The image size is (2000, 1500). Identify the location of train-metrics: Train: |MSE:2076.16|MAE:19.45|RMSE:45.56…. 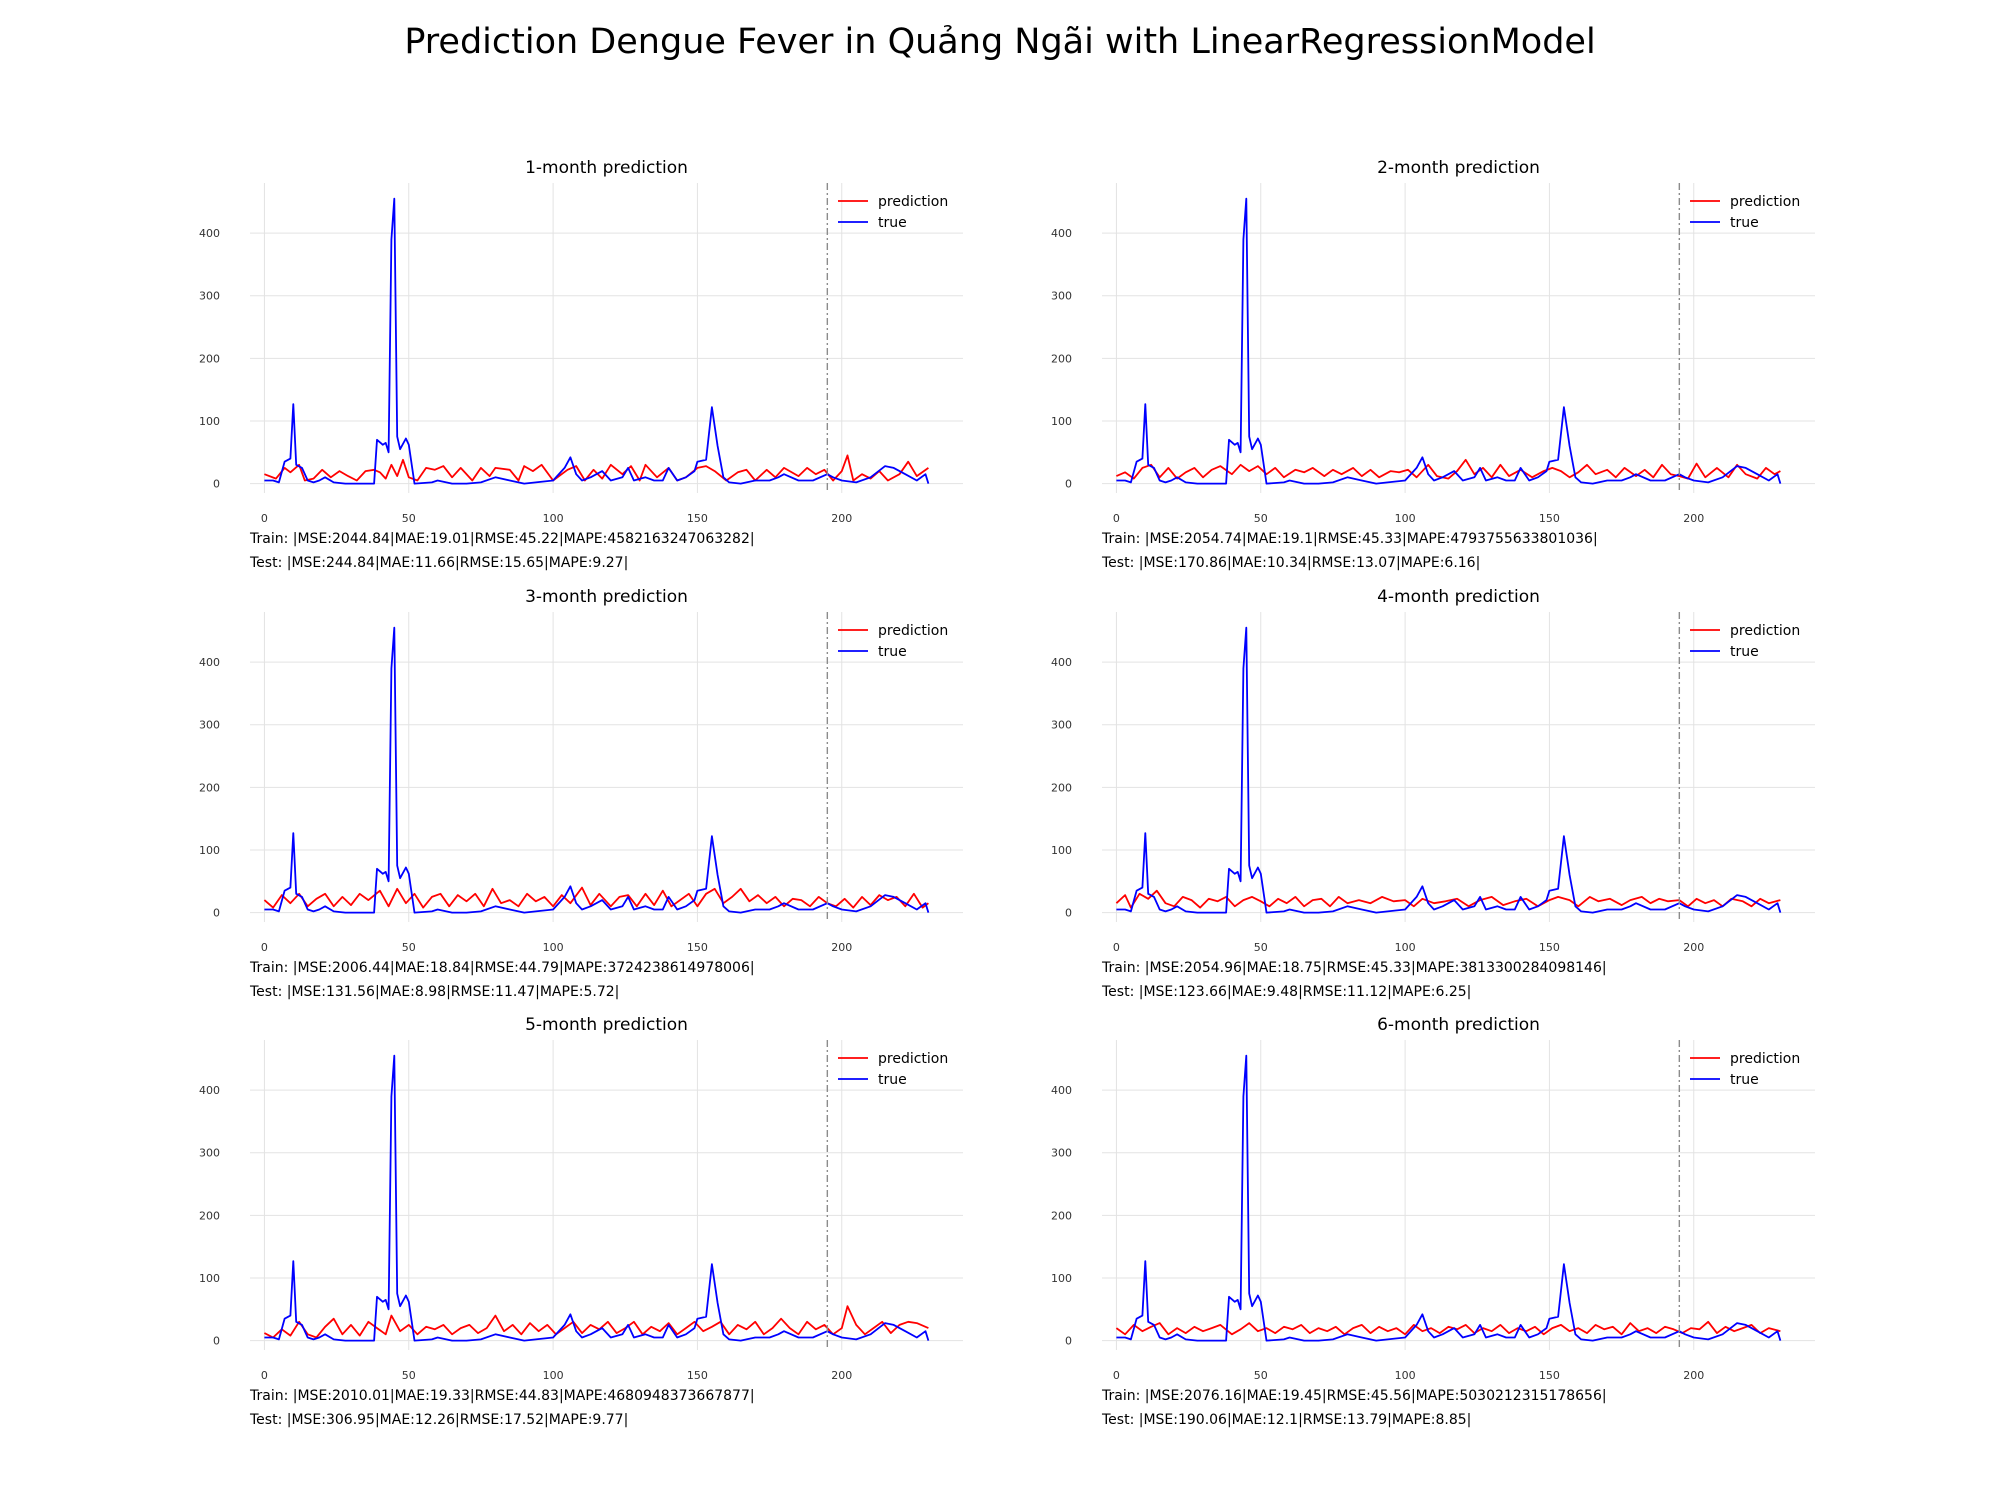
(1354, 1396).